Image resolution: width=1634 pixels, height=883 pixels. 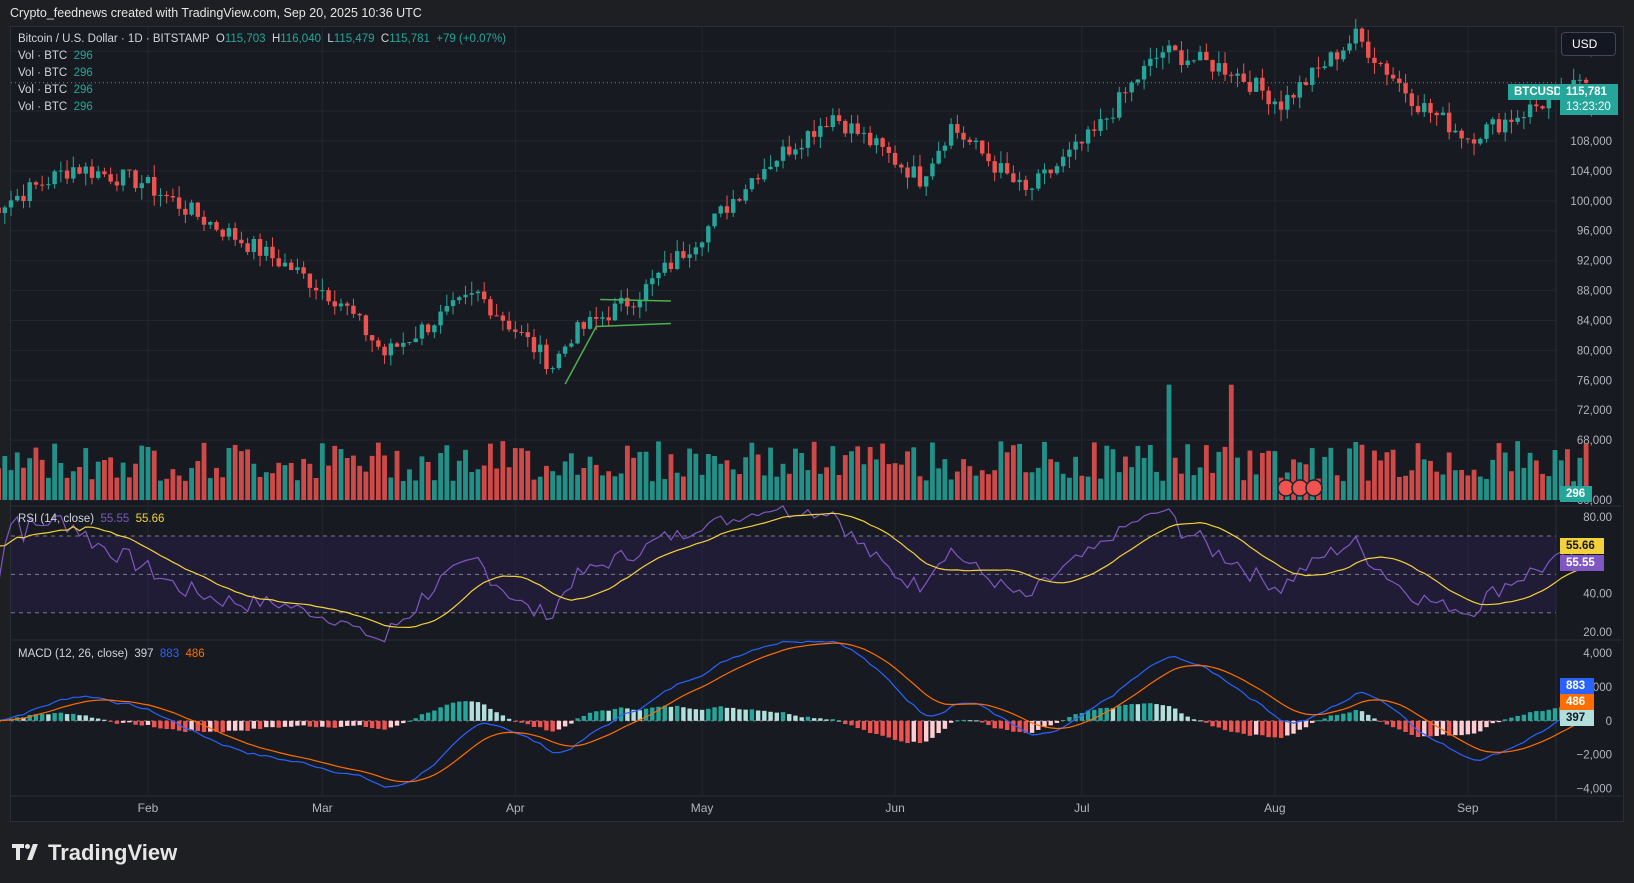 I want to click on vol-legend-3: Vol · BTC 296, so click(x=55, y=90).